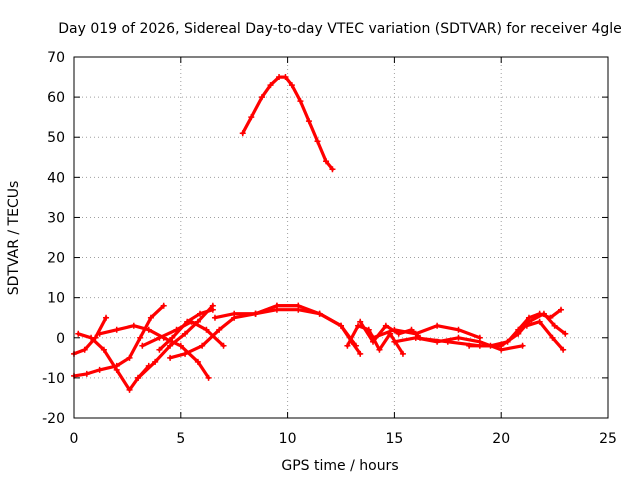  Describe the element at coordinates (14, 238) in the screenshot. I see `y-axis-label: SDTVAR / TECUs` at that location.